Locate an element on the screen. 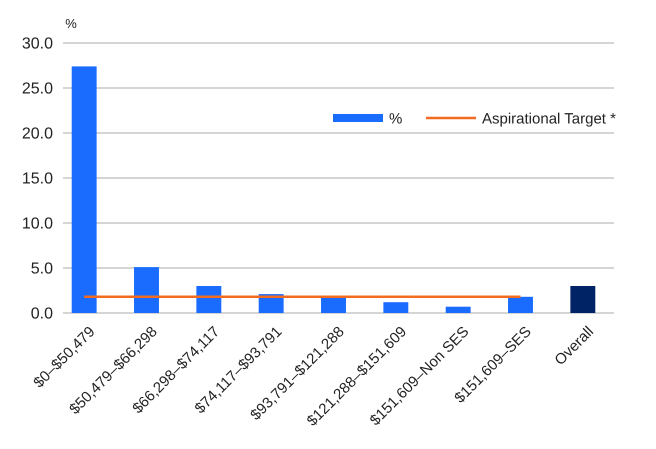 The width and height of the screenshot is (656, 449). y-axis-title: % is located at coordinates (71, 23).